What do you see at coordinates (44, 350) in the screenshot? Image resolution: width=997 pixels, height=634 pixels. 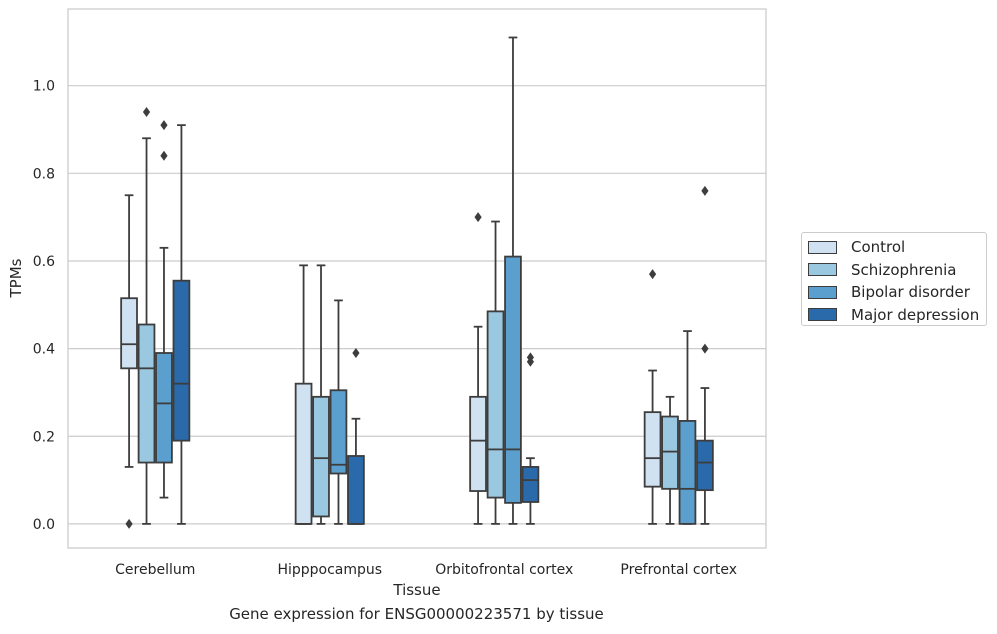 I see `y-tick-label: 0.4` at bounding box center [44, 350].